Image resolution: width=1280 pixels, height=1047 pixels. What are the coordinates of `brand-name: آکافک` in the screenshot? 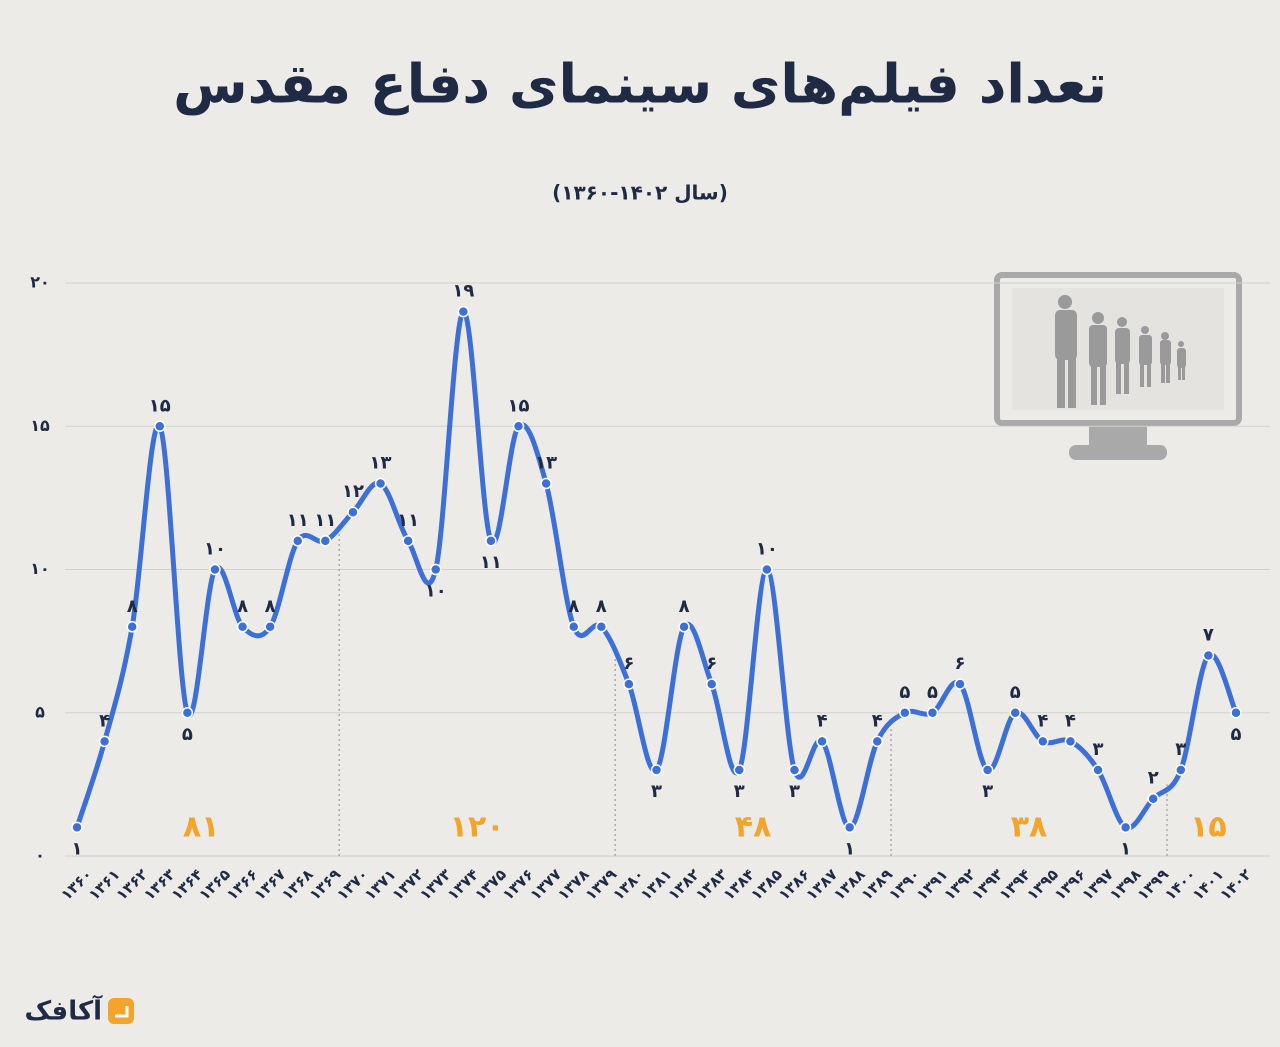 It's located at (64, 1011).